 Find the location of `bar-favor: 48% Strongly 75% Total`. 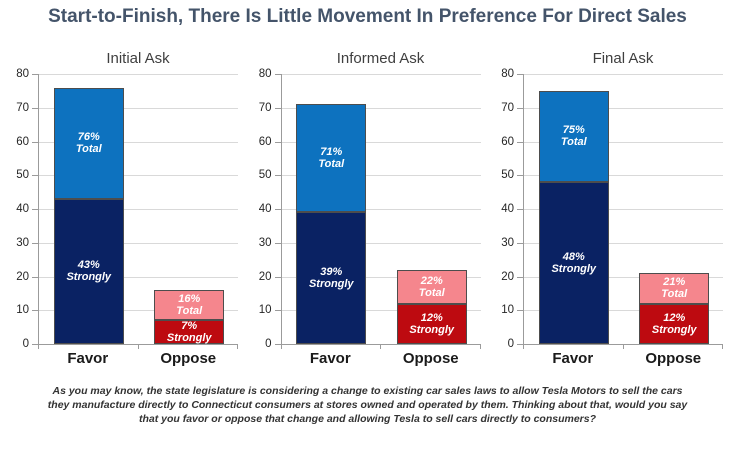

bar-favor: 48% Strongly 75% Total is located at coordinates (573, 209).